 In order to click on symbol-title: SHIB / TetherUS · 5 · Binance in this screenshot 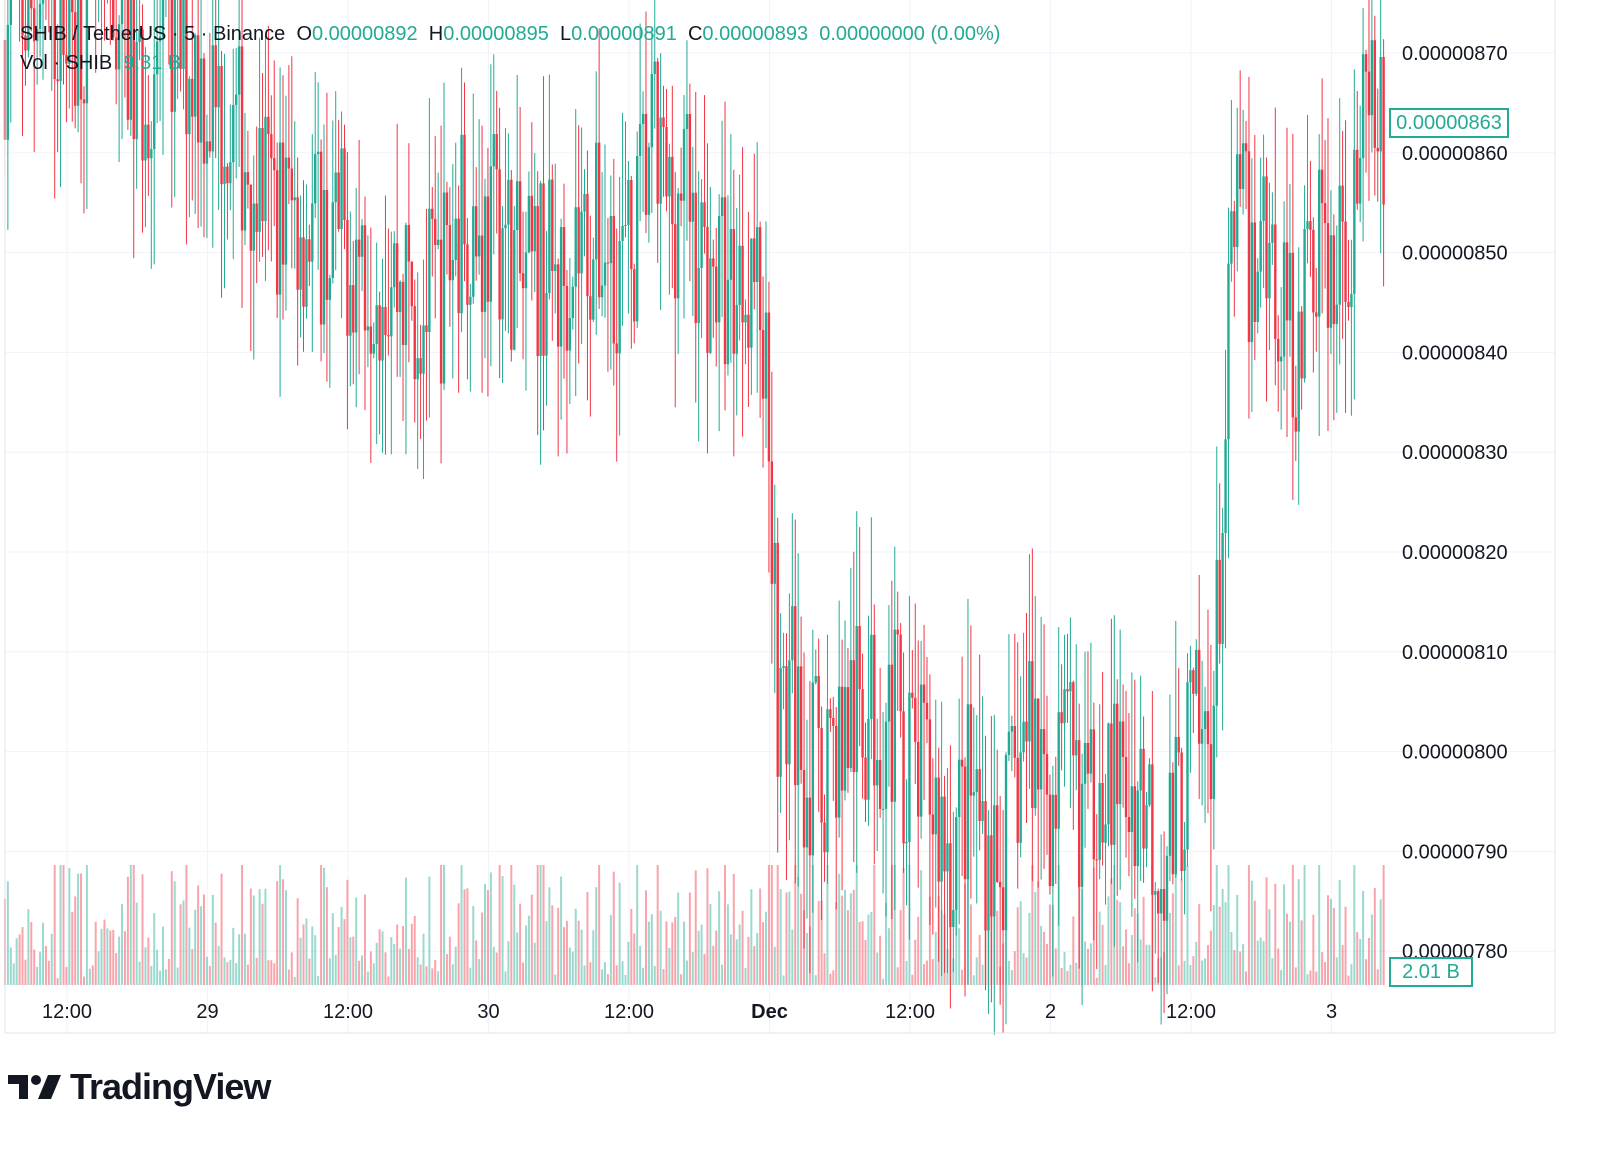, I will do `click(153, 34)`.